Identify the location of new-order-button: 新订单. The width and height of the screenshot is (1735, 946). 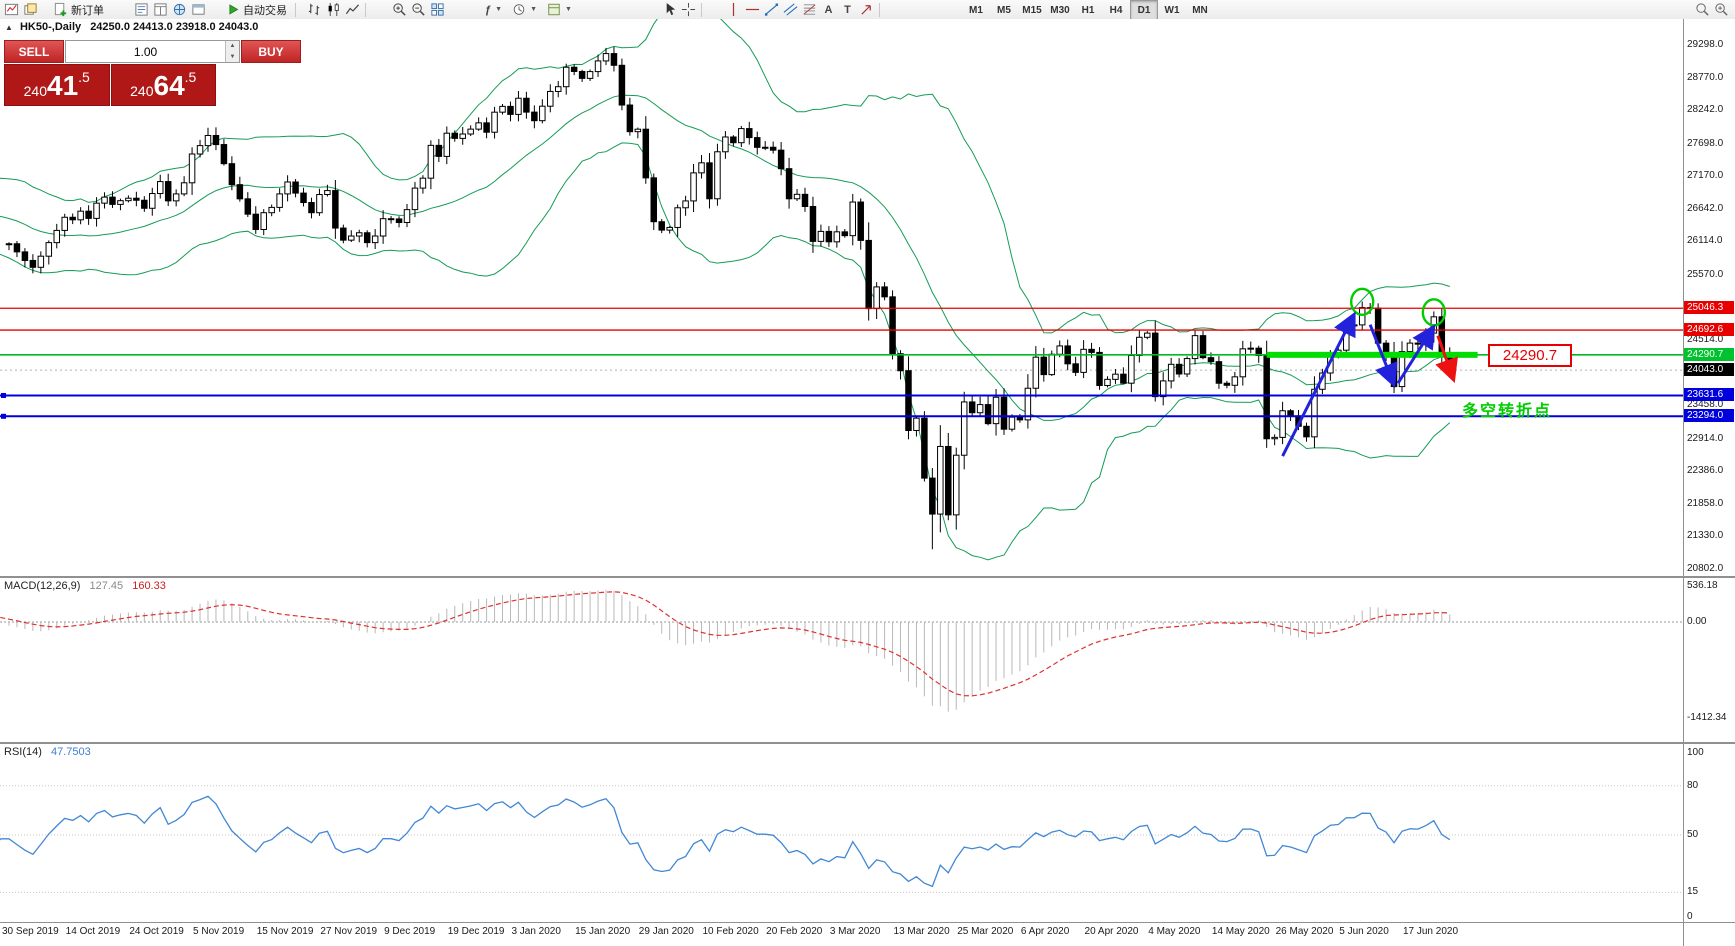
(78, 9).